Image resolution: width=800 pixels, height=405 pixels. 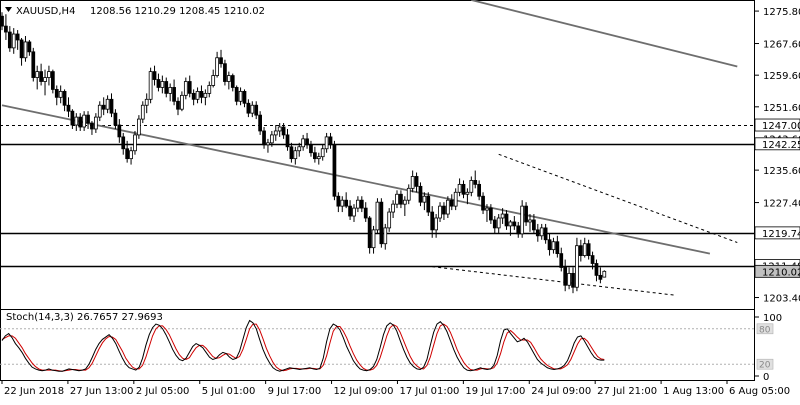 I want to click on level-price-label-text: 1247.00, so click(x=781, y=126).